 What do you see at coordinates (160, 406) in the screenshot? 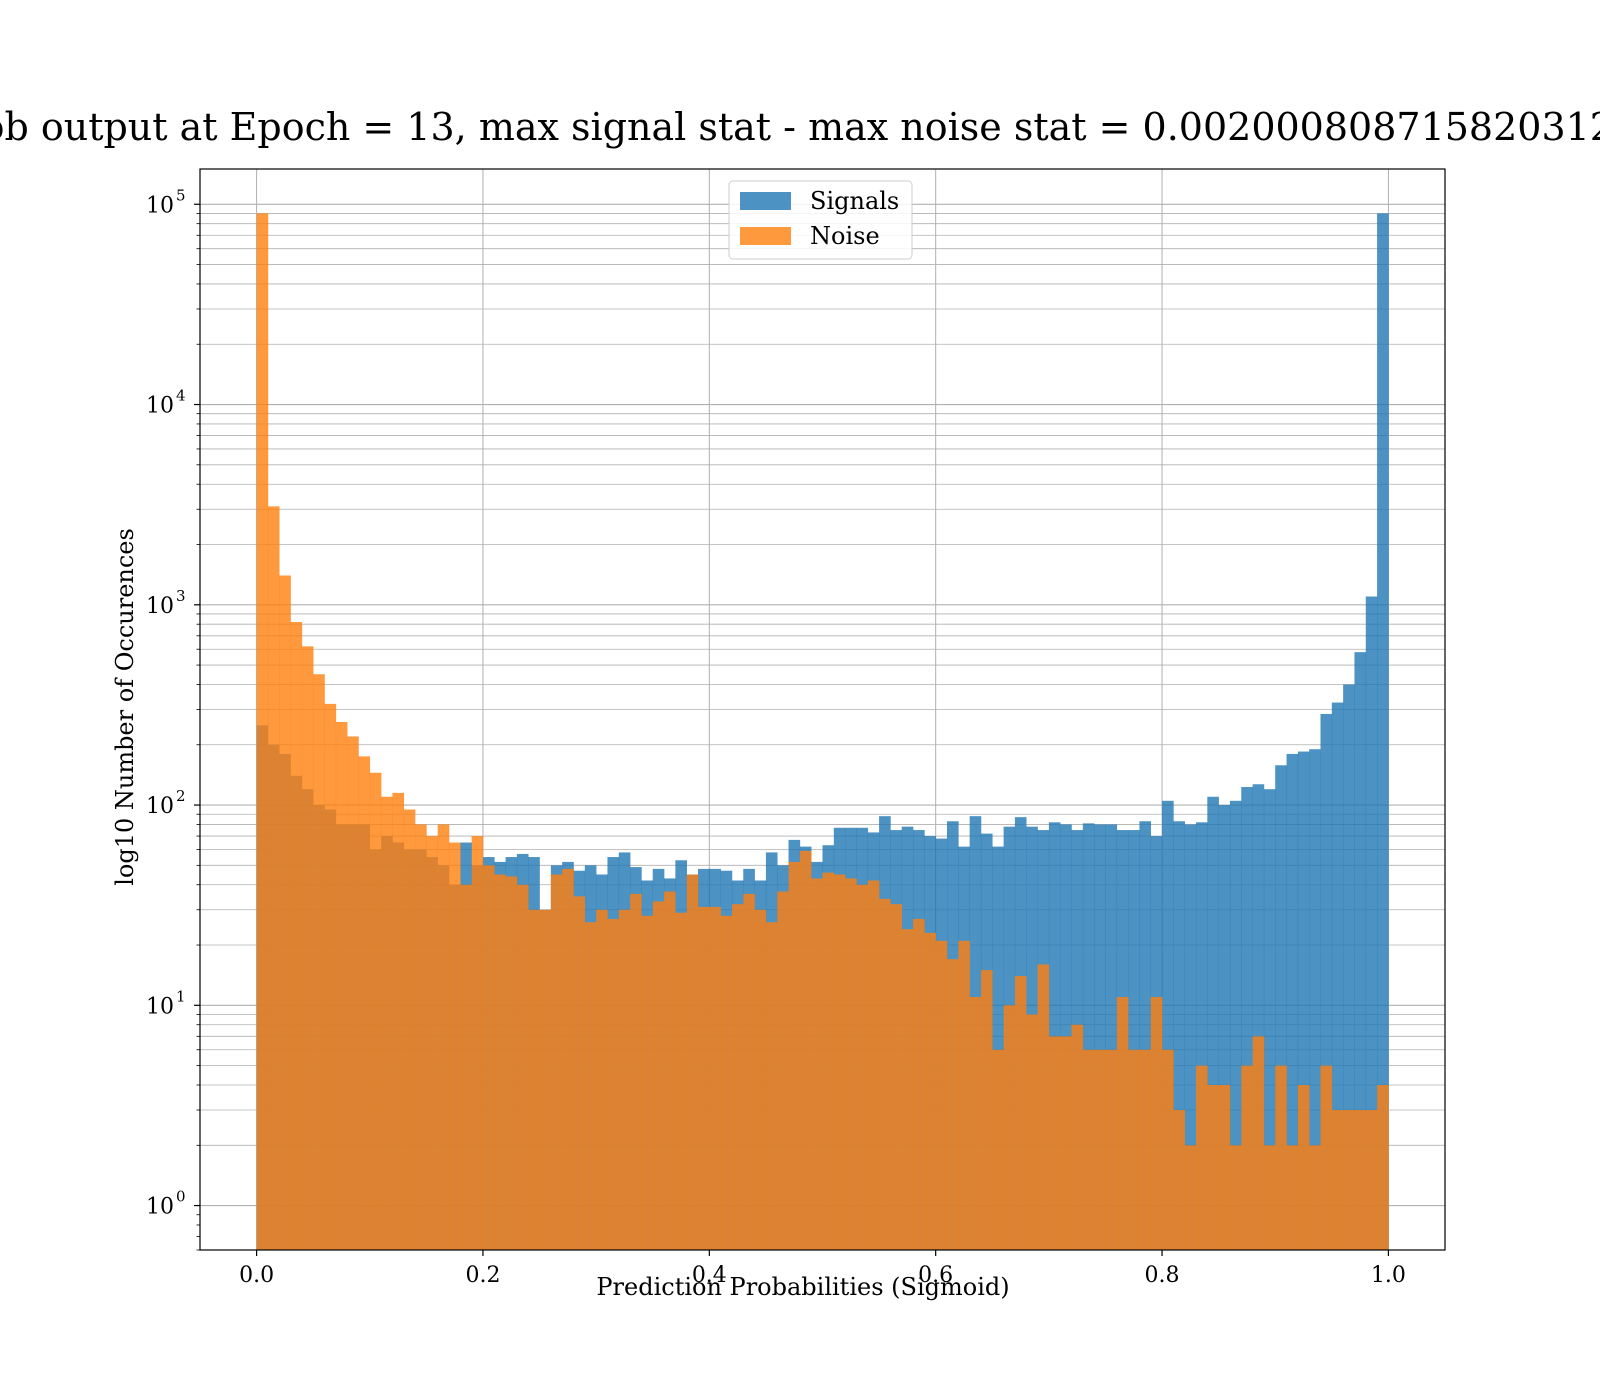
I see `y-tick-label-4: 10` at bounding box center [160, 406].